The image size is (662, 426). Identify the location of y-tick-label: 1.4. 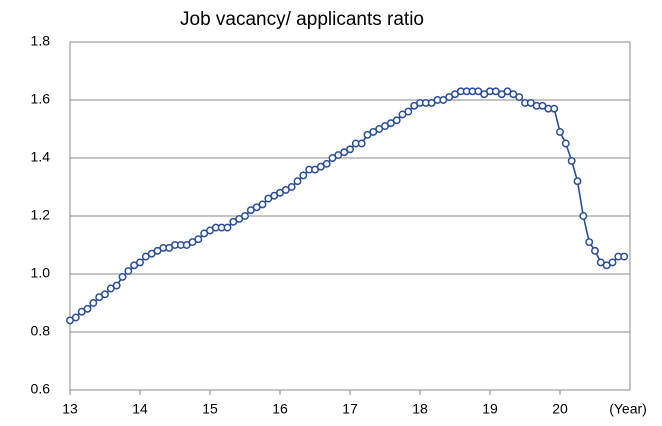
(41, 157).